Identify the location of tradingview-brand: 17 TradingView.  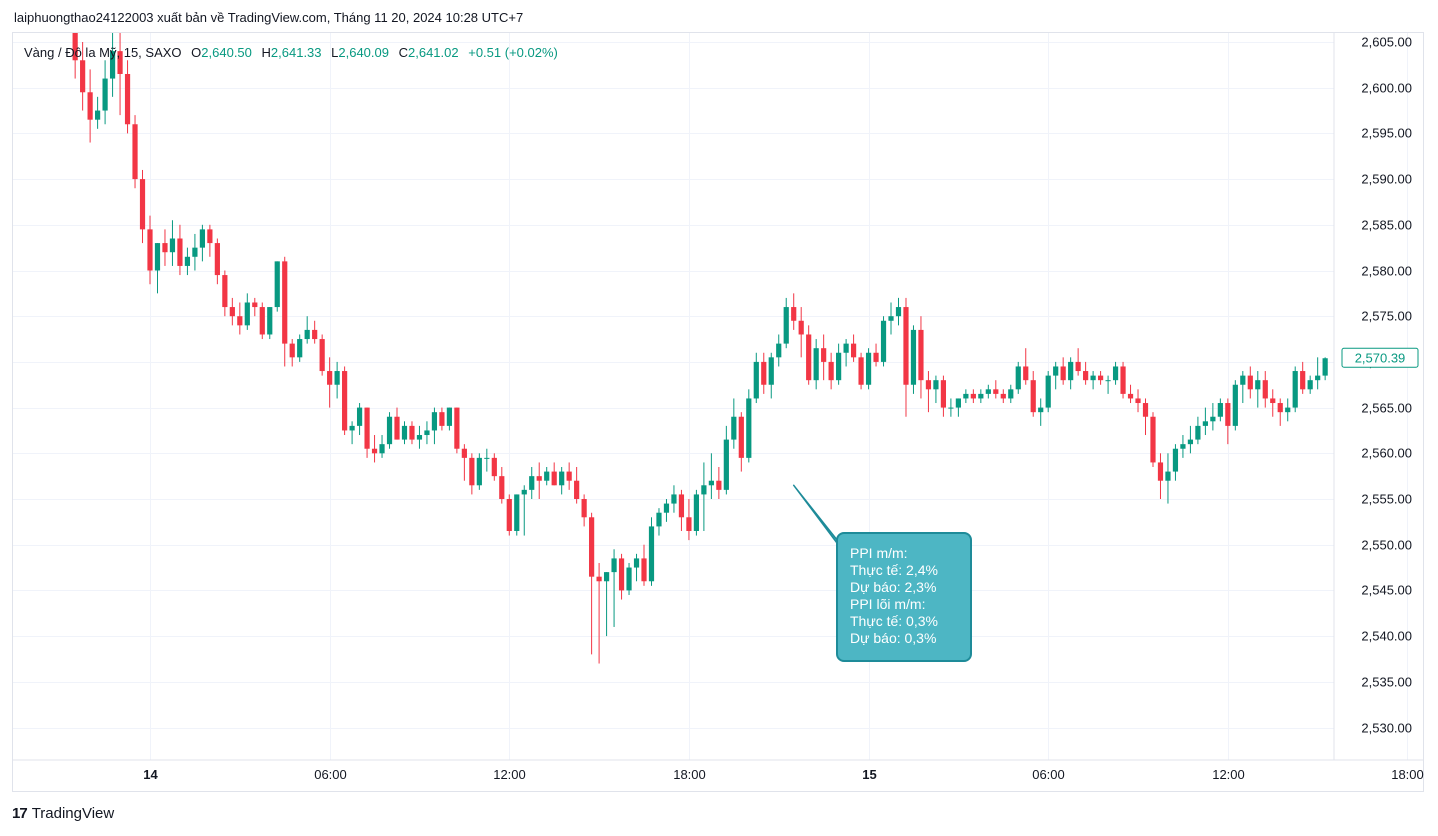
(63, 813).